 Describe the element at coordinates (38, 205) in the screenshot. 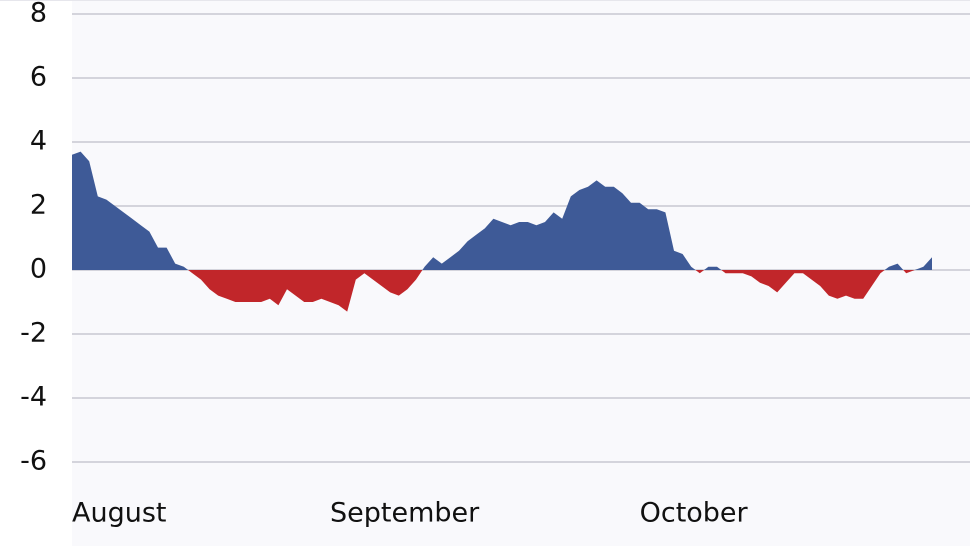

I see `y-tick-label: 2` at that location.